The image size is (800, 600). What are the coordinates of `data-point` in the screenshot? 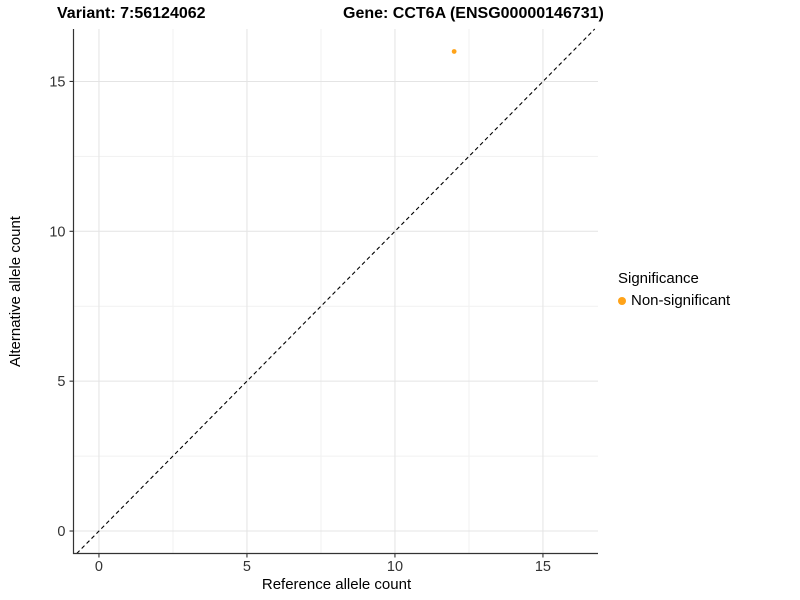 It's located at (454, 51).